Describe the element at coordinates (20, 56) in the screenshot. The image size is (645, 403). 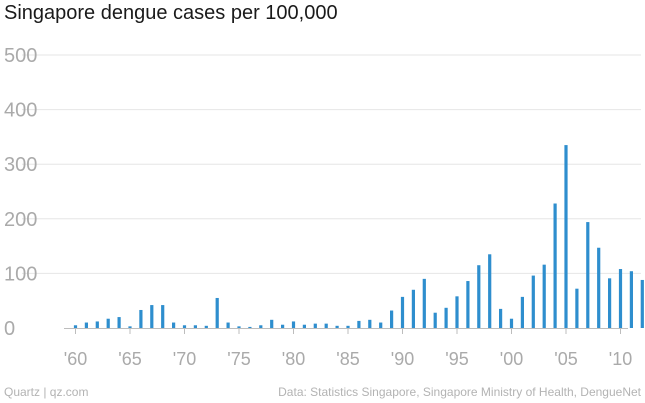
I see `y-tick-label: 500` at that location.